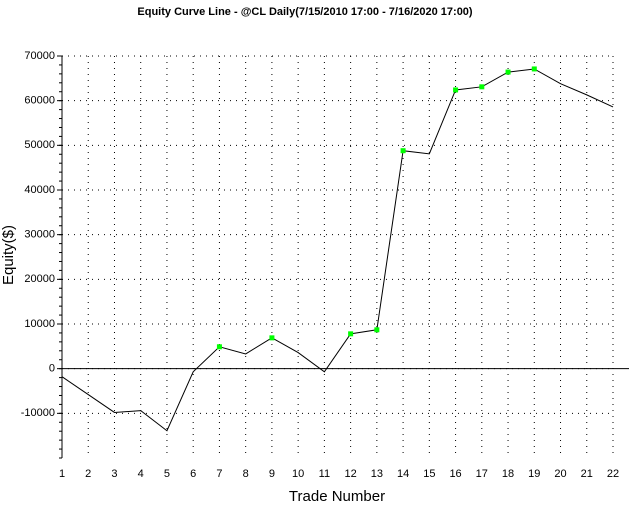 Image resolution: width=629 pixels, height=525 pixels. Describe the element at coordinates (39, 190) in the screenshot. I see `y-tick-label: 40000` at that location.